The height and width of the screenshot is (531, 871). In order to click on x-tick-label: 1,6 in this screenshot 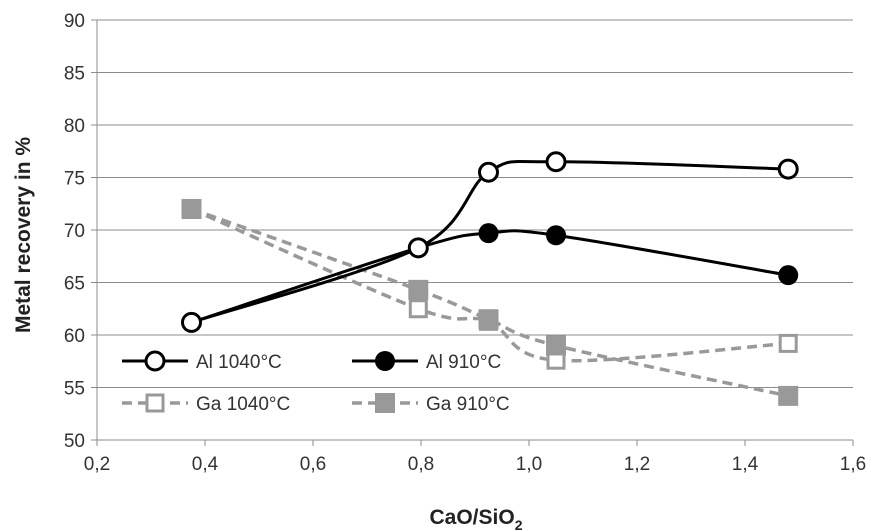, I will do `click(853, 464)`.